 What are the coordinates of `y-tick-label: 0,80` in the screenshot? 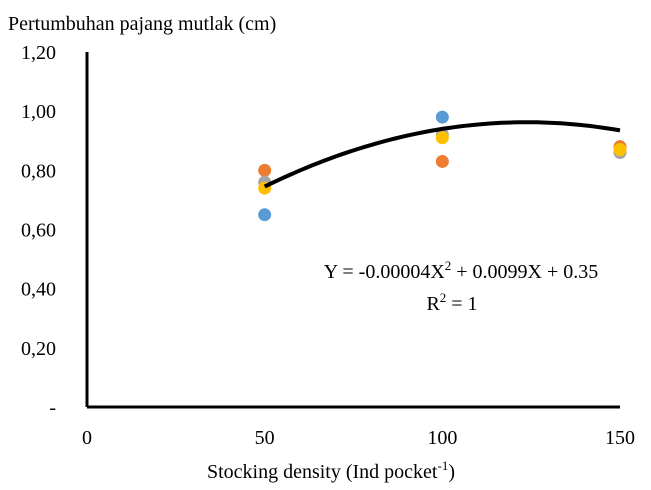 It's located at (38, 171).